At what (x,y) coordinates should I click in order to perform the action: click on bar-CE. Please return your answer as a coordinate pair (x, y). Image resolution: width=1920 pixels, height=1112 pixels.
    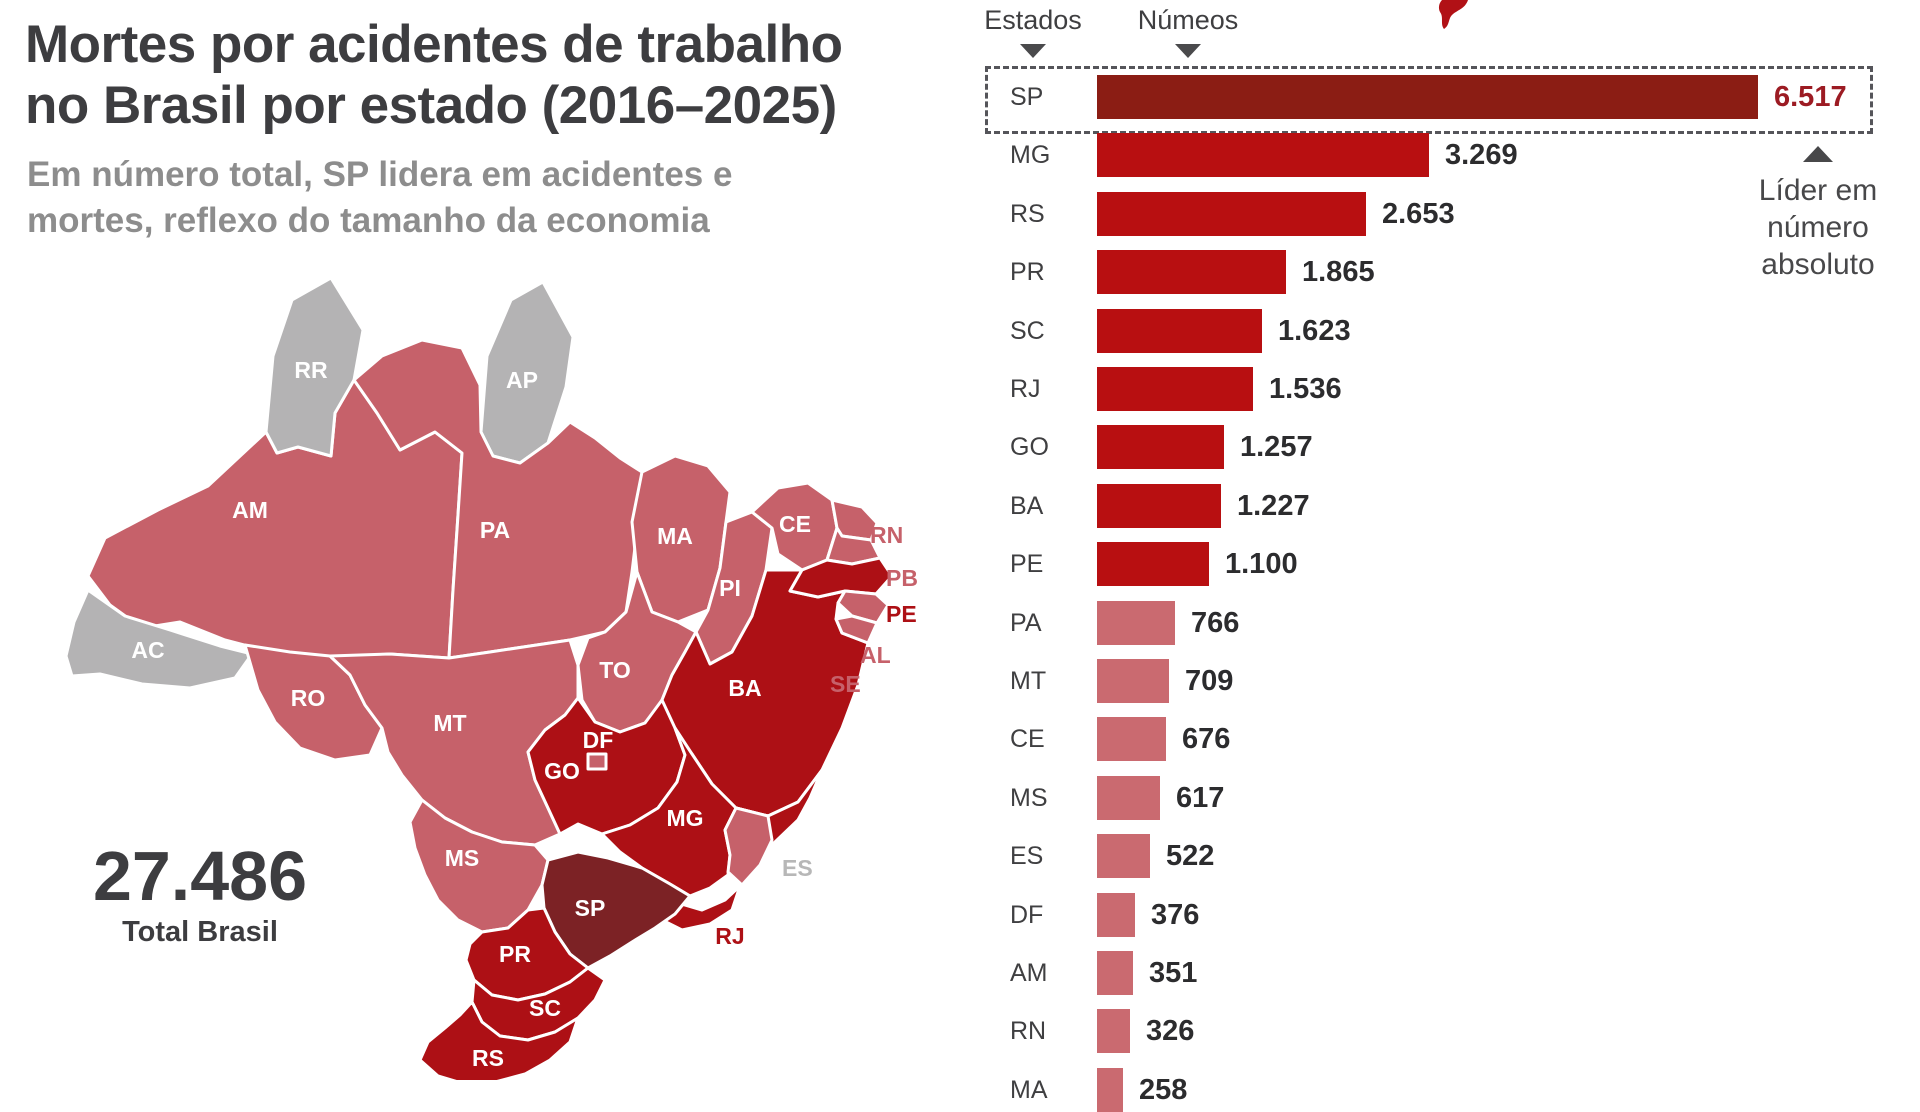
    Looking at the image, I should click on (1131, 739).